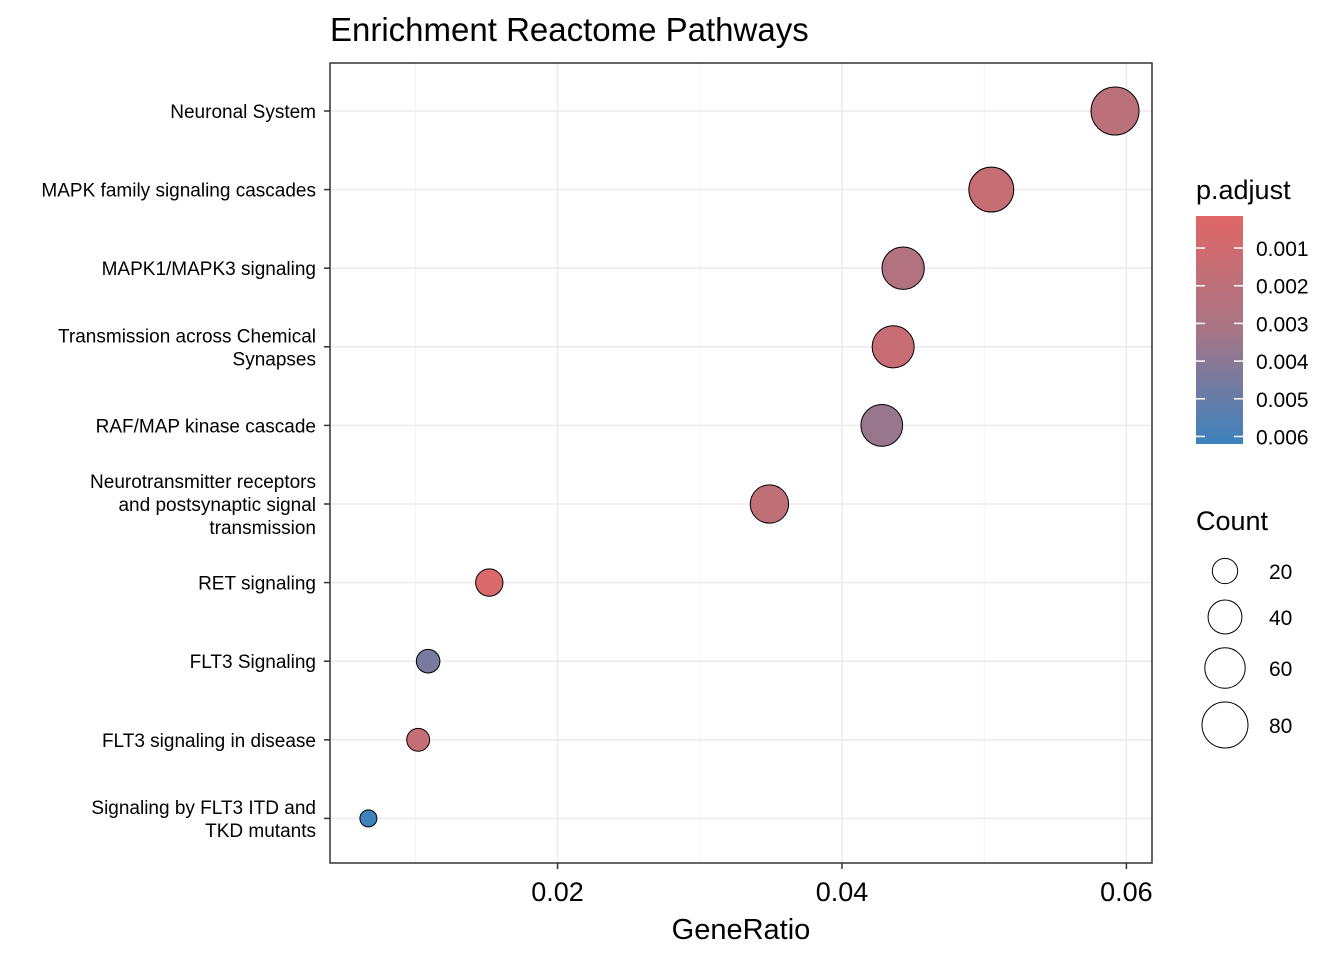 The height and width of the screenshot is (960, 1344). What do you see at coordinates (203, 820) in the screenshot?
I see `y-category-label: Signaling by FLT3 ITD and TKD mutants` at bounding box center [203, 820].